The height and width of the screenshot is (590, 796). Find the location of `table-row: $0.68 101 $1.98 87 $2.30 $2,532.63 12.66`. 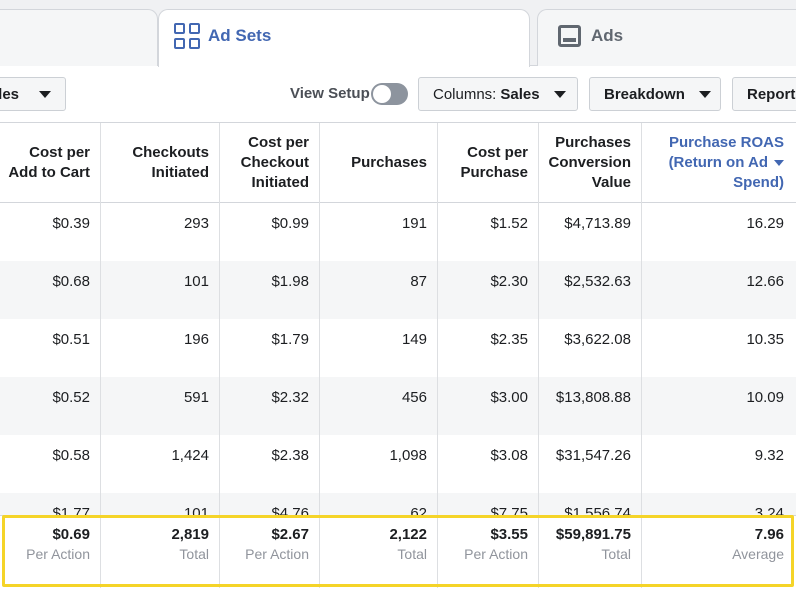

table-row: $0.68 101 $1.98 87 $2.30 $2,532.63 12.66 is located at coordinates (398, 290).